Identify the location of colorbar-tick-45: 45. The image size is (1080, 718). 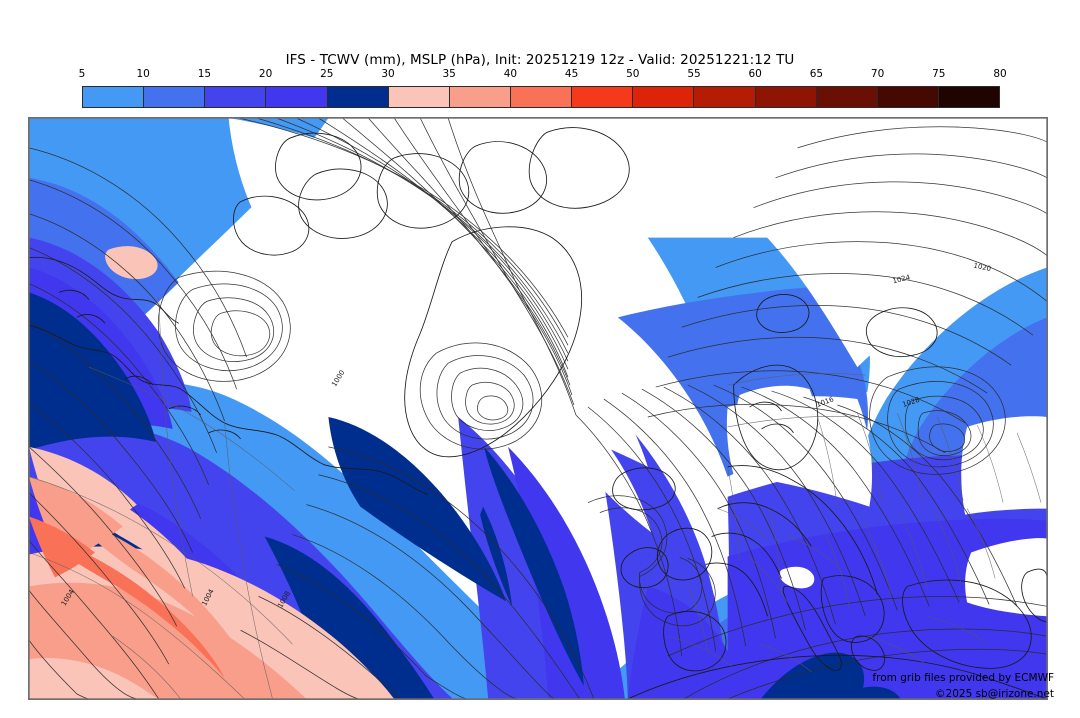
(571, 74).